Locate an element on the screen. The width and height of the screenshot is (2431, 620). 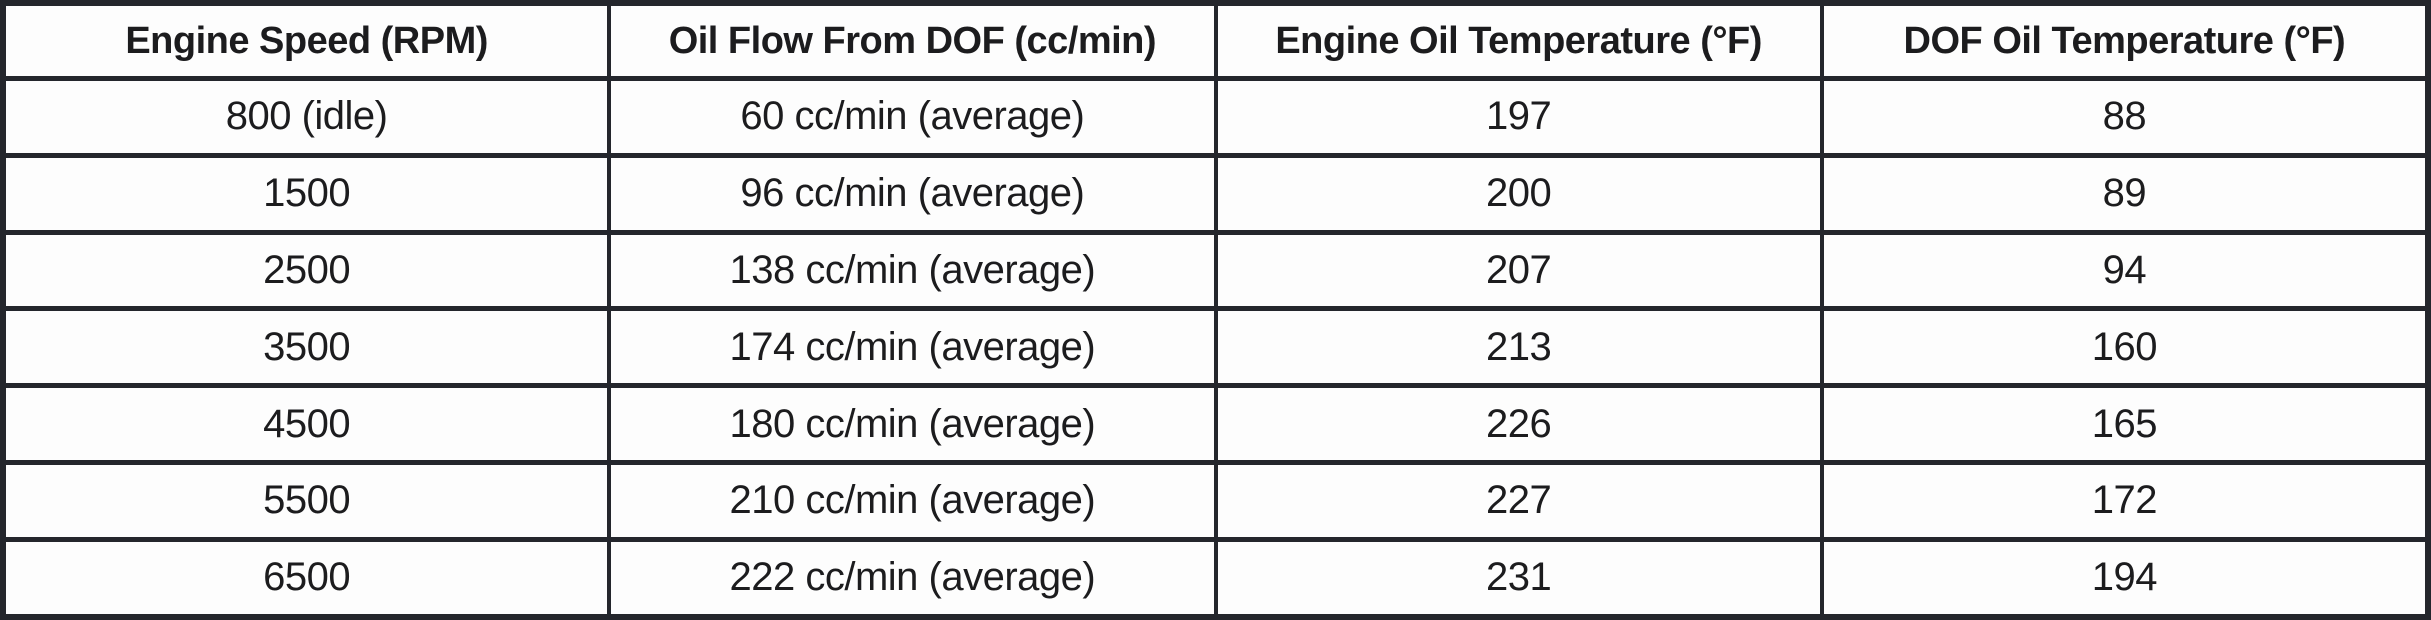
table-row: 3500 174 cc/min (average) 213 160 is located at coordinates (1215, 347).